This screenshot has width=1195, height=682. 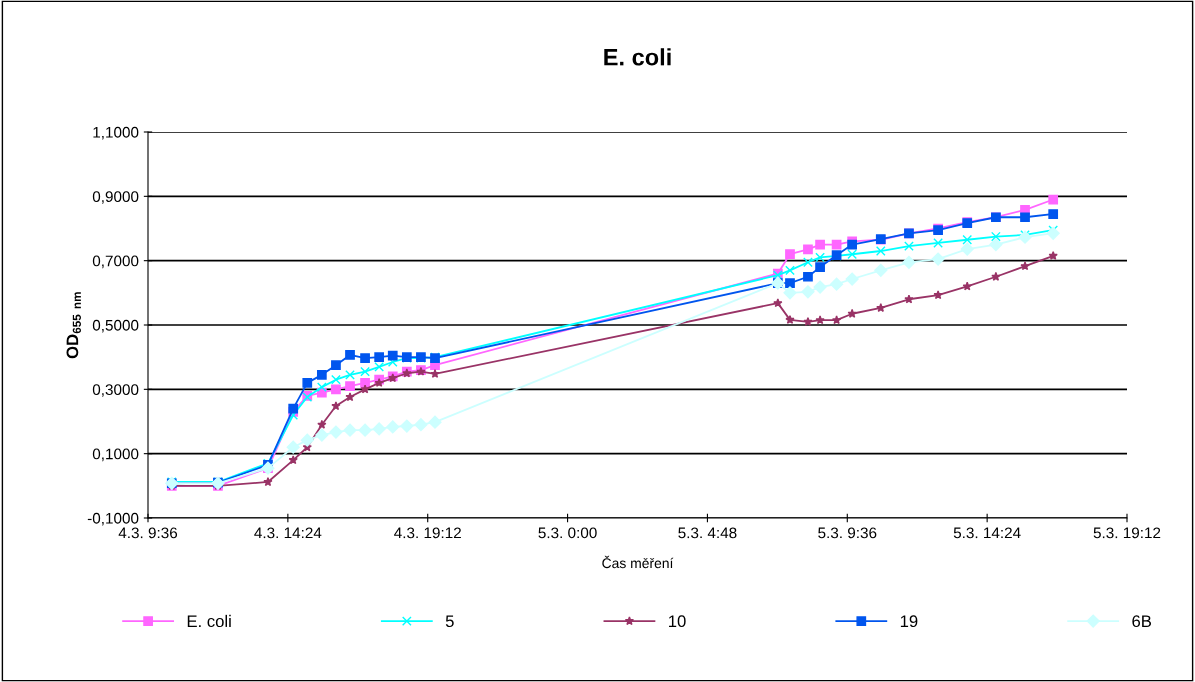 What do you see at coordinates (567, 533) in the screenshot?
I see `x-tick-label: 5.3. 0:00` at bounding box center [567, 533].